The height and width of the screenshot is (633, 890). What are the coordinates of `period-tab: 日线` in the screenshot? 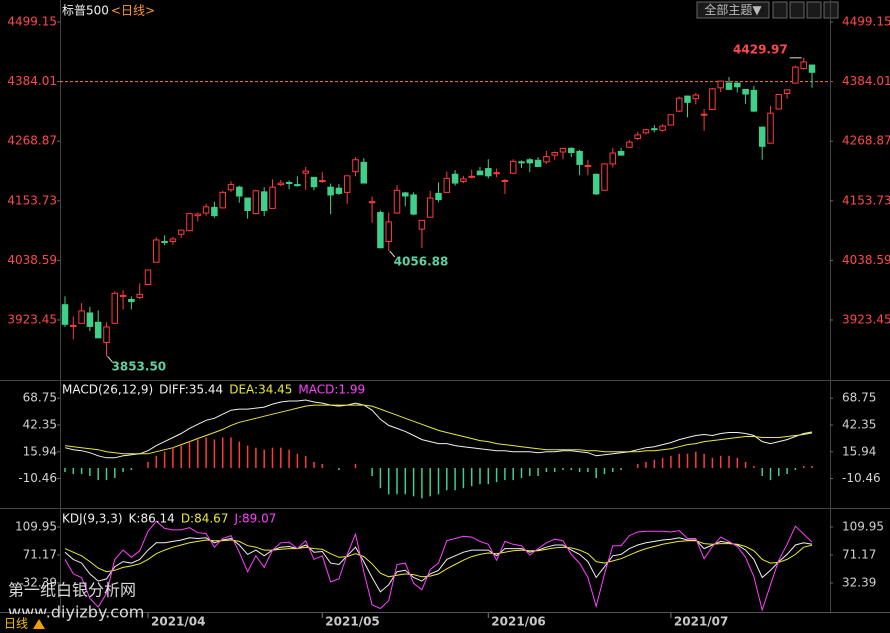 It's located at (16, 624).